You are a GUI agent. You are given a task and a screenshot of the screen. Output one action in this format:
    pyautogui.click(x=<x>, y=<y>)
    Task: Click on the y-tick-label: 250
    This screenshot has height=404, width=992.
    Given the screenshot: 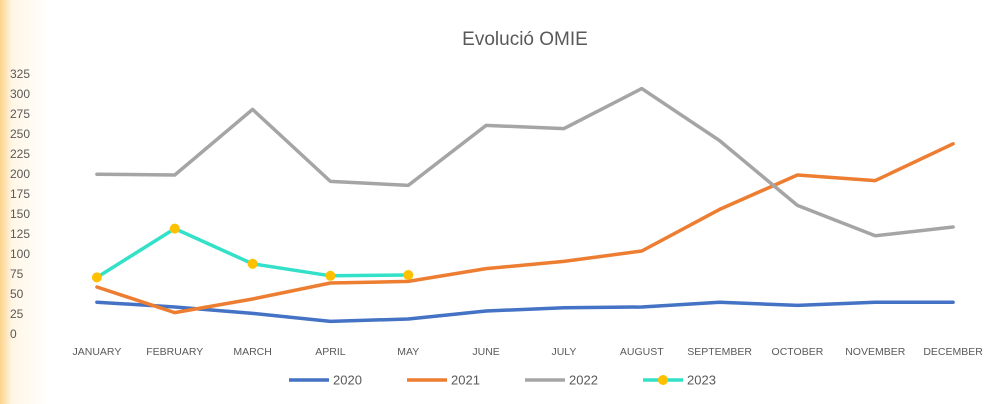 What is the action you would take?
    pyautogui.click(x=20, y=134)
    